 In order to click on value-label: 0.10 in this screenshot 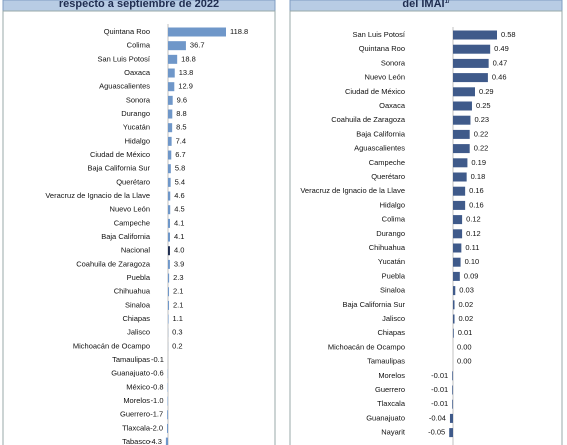, I will do `click(472, 261)`.